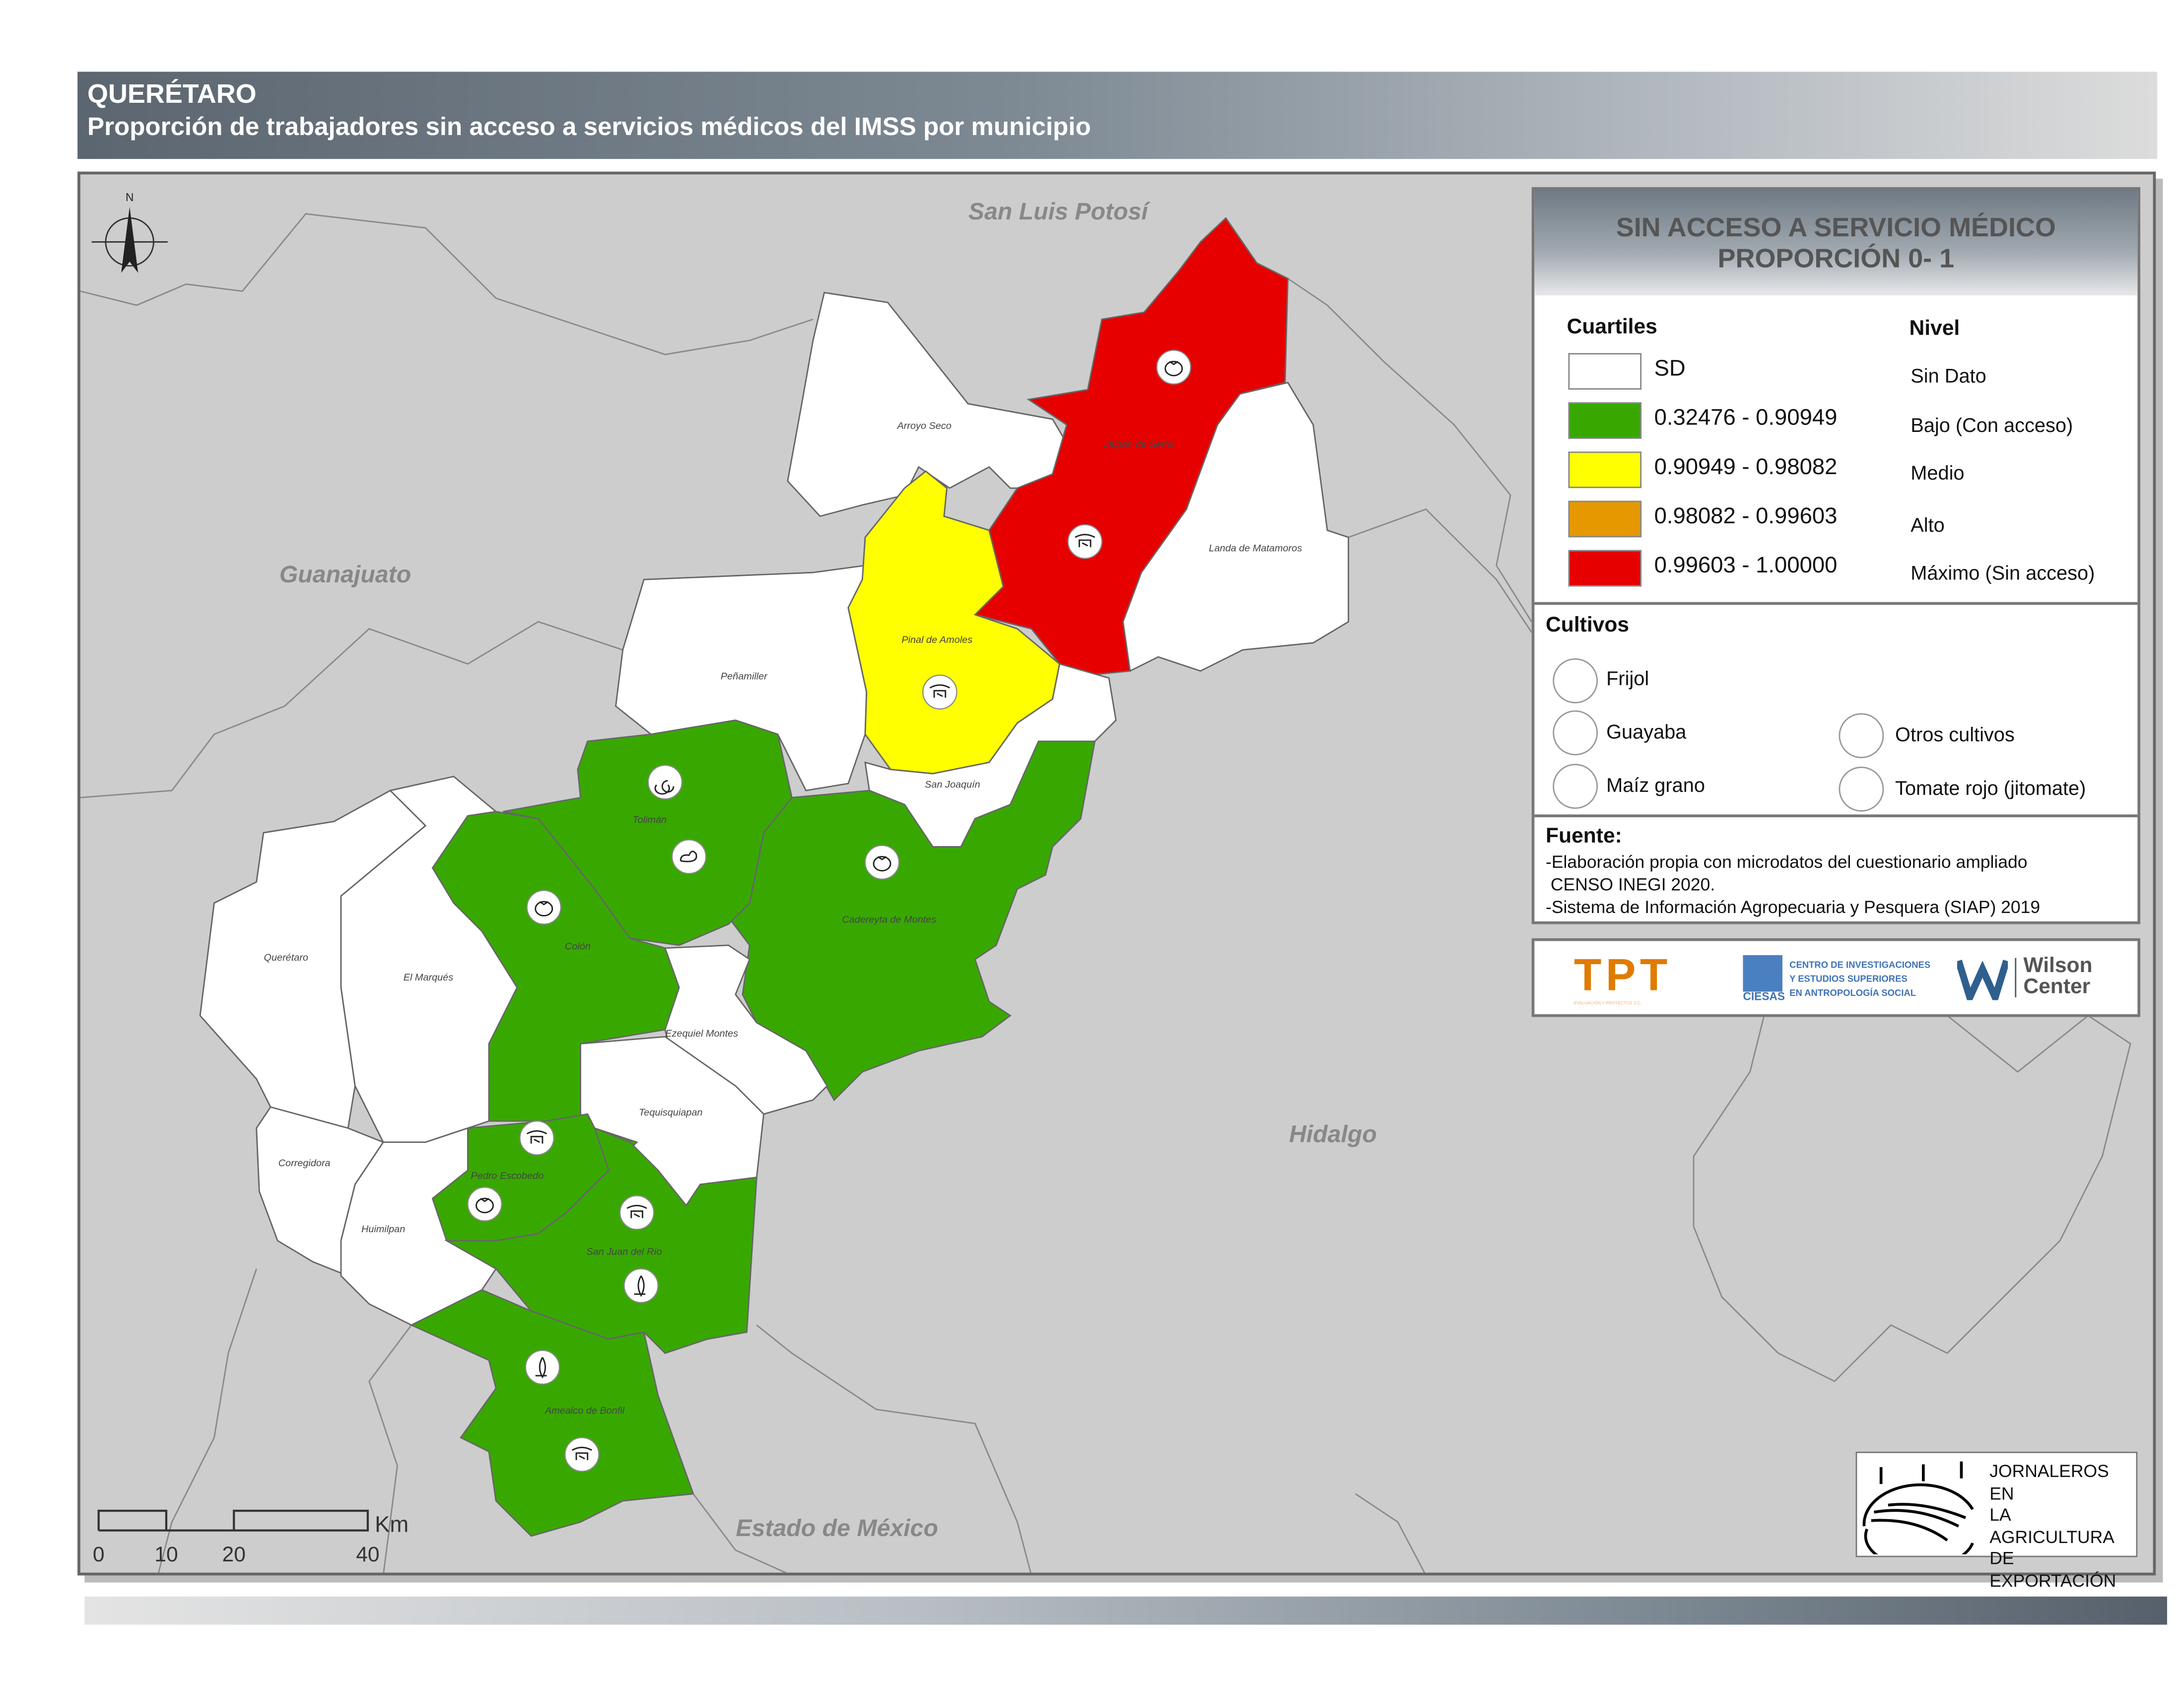 Image resolution: width=2184 pixels, height=1688 pixels. What do you see at coordinates (1848, 980) in the screenshot?
I see `ciesas-line-2: Y ESTUDIOS SUPERIORES` at bounding box center [1848, 980].